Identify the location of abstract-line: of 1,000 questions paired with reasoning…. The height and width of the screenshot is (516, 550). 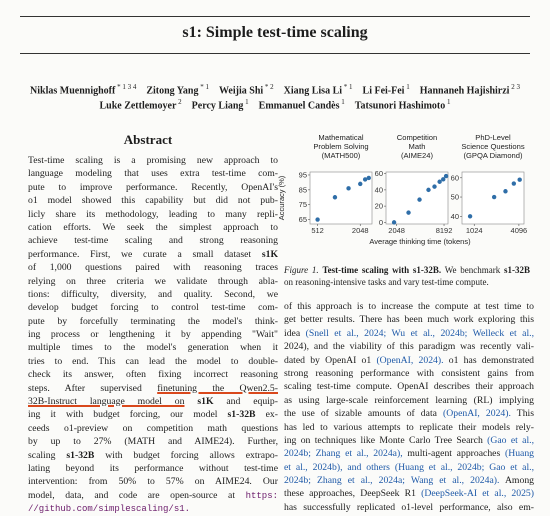
(153, 268).